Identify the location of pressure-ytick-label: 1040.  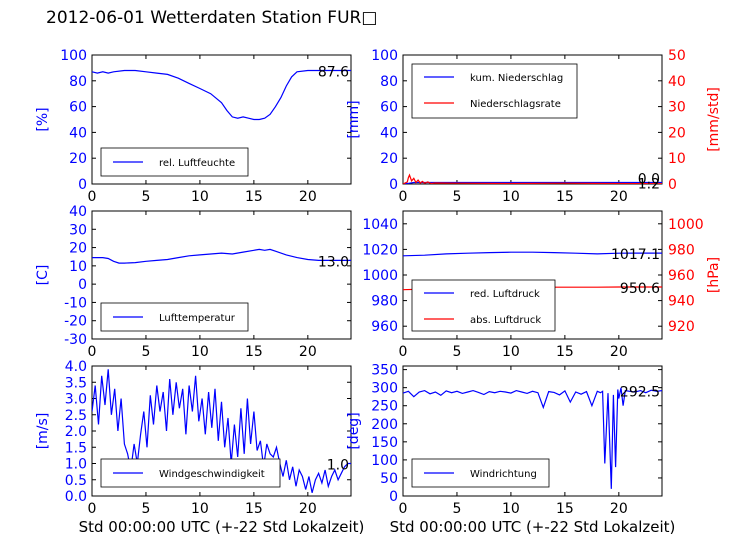
(380, 225).